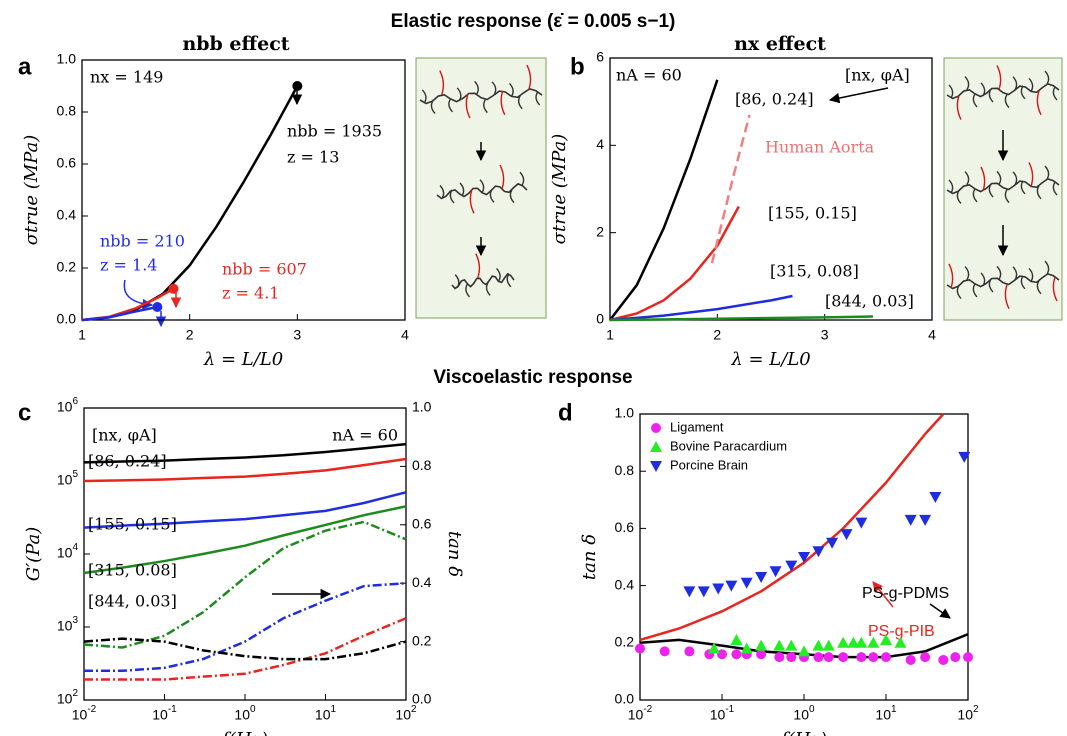 Image resolution: width=1067 pixels, height=736 pixels. What do you see at coordinates (422, 524) in the screenshot?
I see `y2-tick-label: 0.6` at bounding box center [422, 524].